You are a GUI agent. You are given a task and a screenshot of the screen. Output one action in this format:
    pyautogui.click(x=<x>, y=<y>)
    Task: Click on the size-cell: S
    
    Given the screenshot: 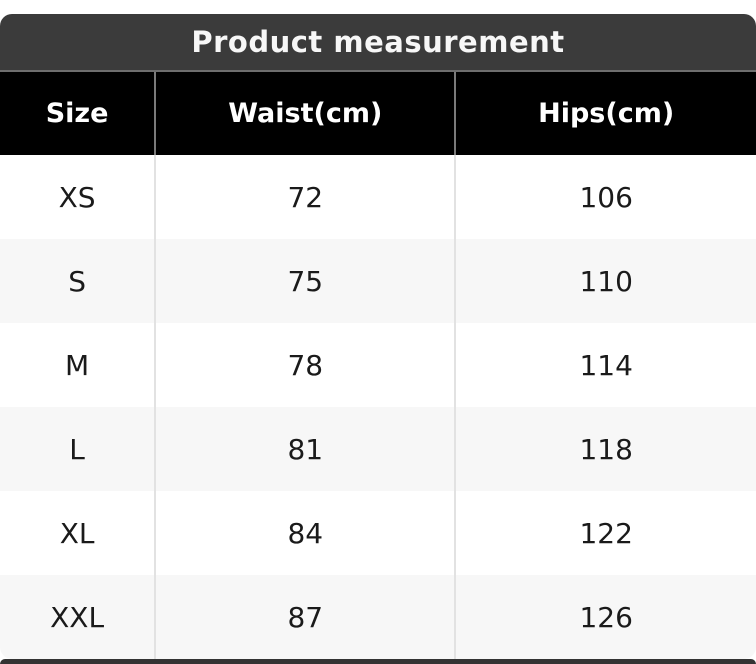 What is the action you would take?
    pyautogui.click(x=77, y=281)
    